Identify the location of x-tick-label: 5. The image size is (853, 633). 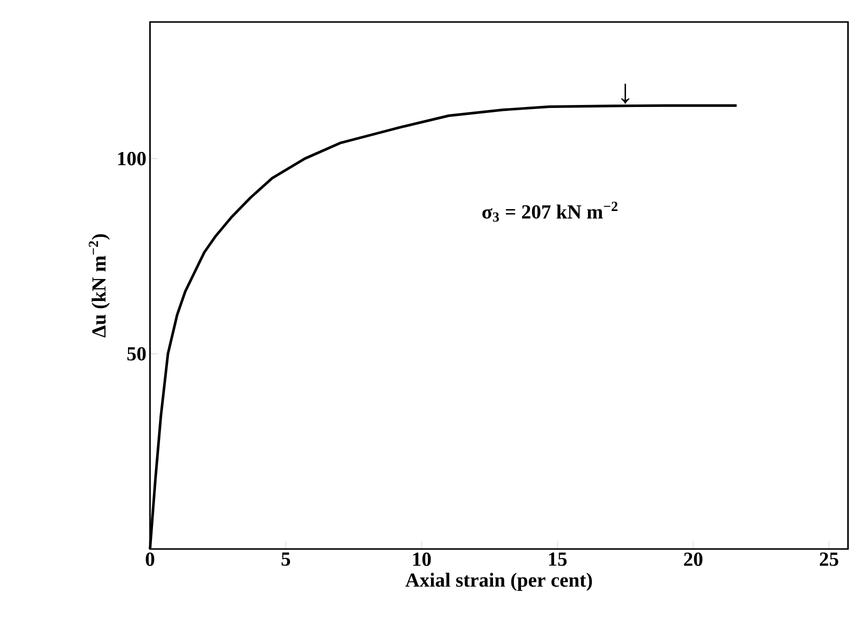
(286, 559).